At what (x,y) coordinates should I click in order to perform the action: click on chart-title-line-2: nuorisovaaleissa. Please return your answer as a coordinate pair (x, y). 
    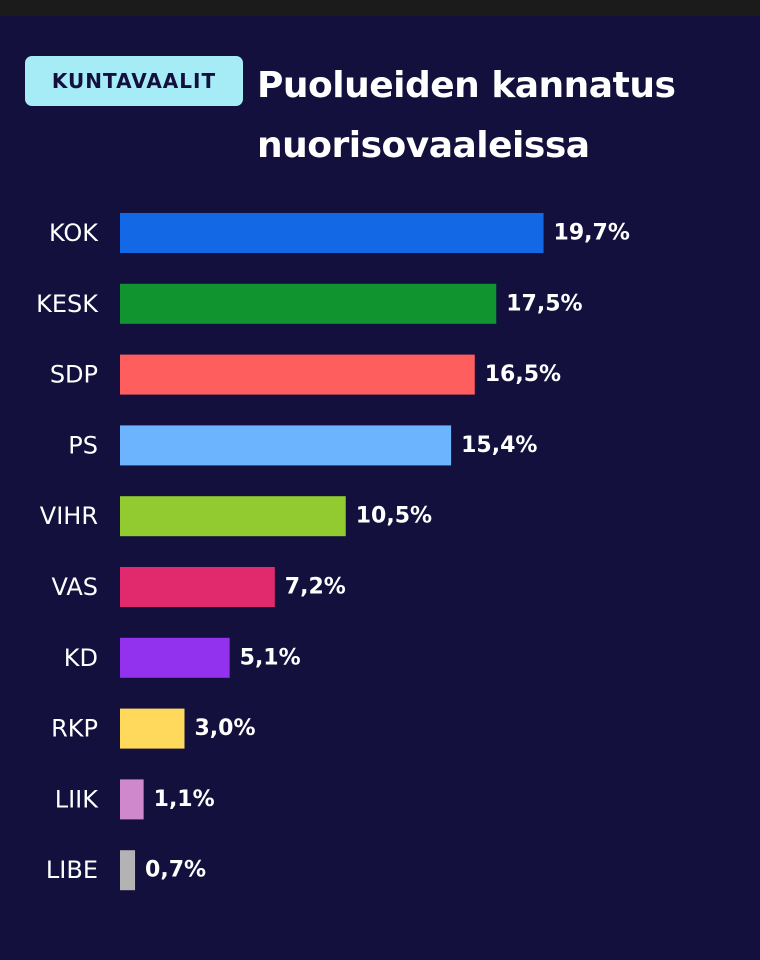
    Looking at the image, I should click on (423, 145).